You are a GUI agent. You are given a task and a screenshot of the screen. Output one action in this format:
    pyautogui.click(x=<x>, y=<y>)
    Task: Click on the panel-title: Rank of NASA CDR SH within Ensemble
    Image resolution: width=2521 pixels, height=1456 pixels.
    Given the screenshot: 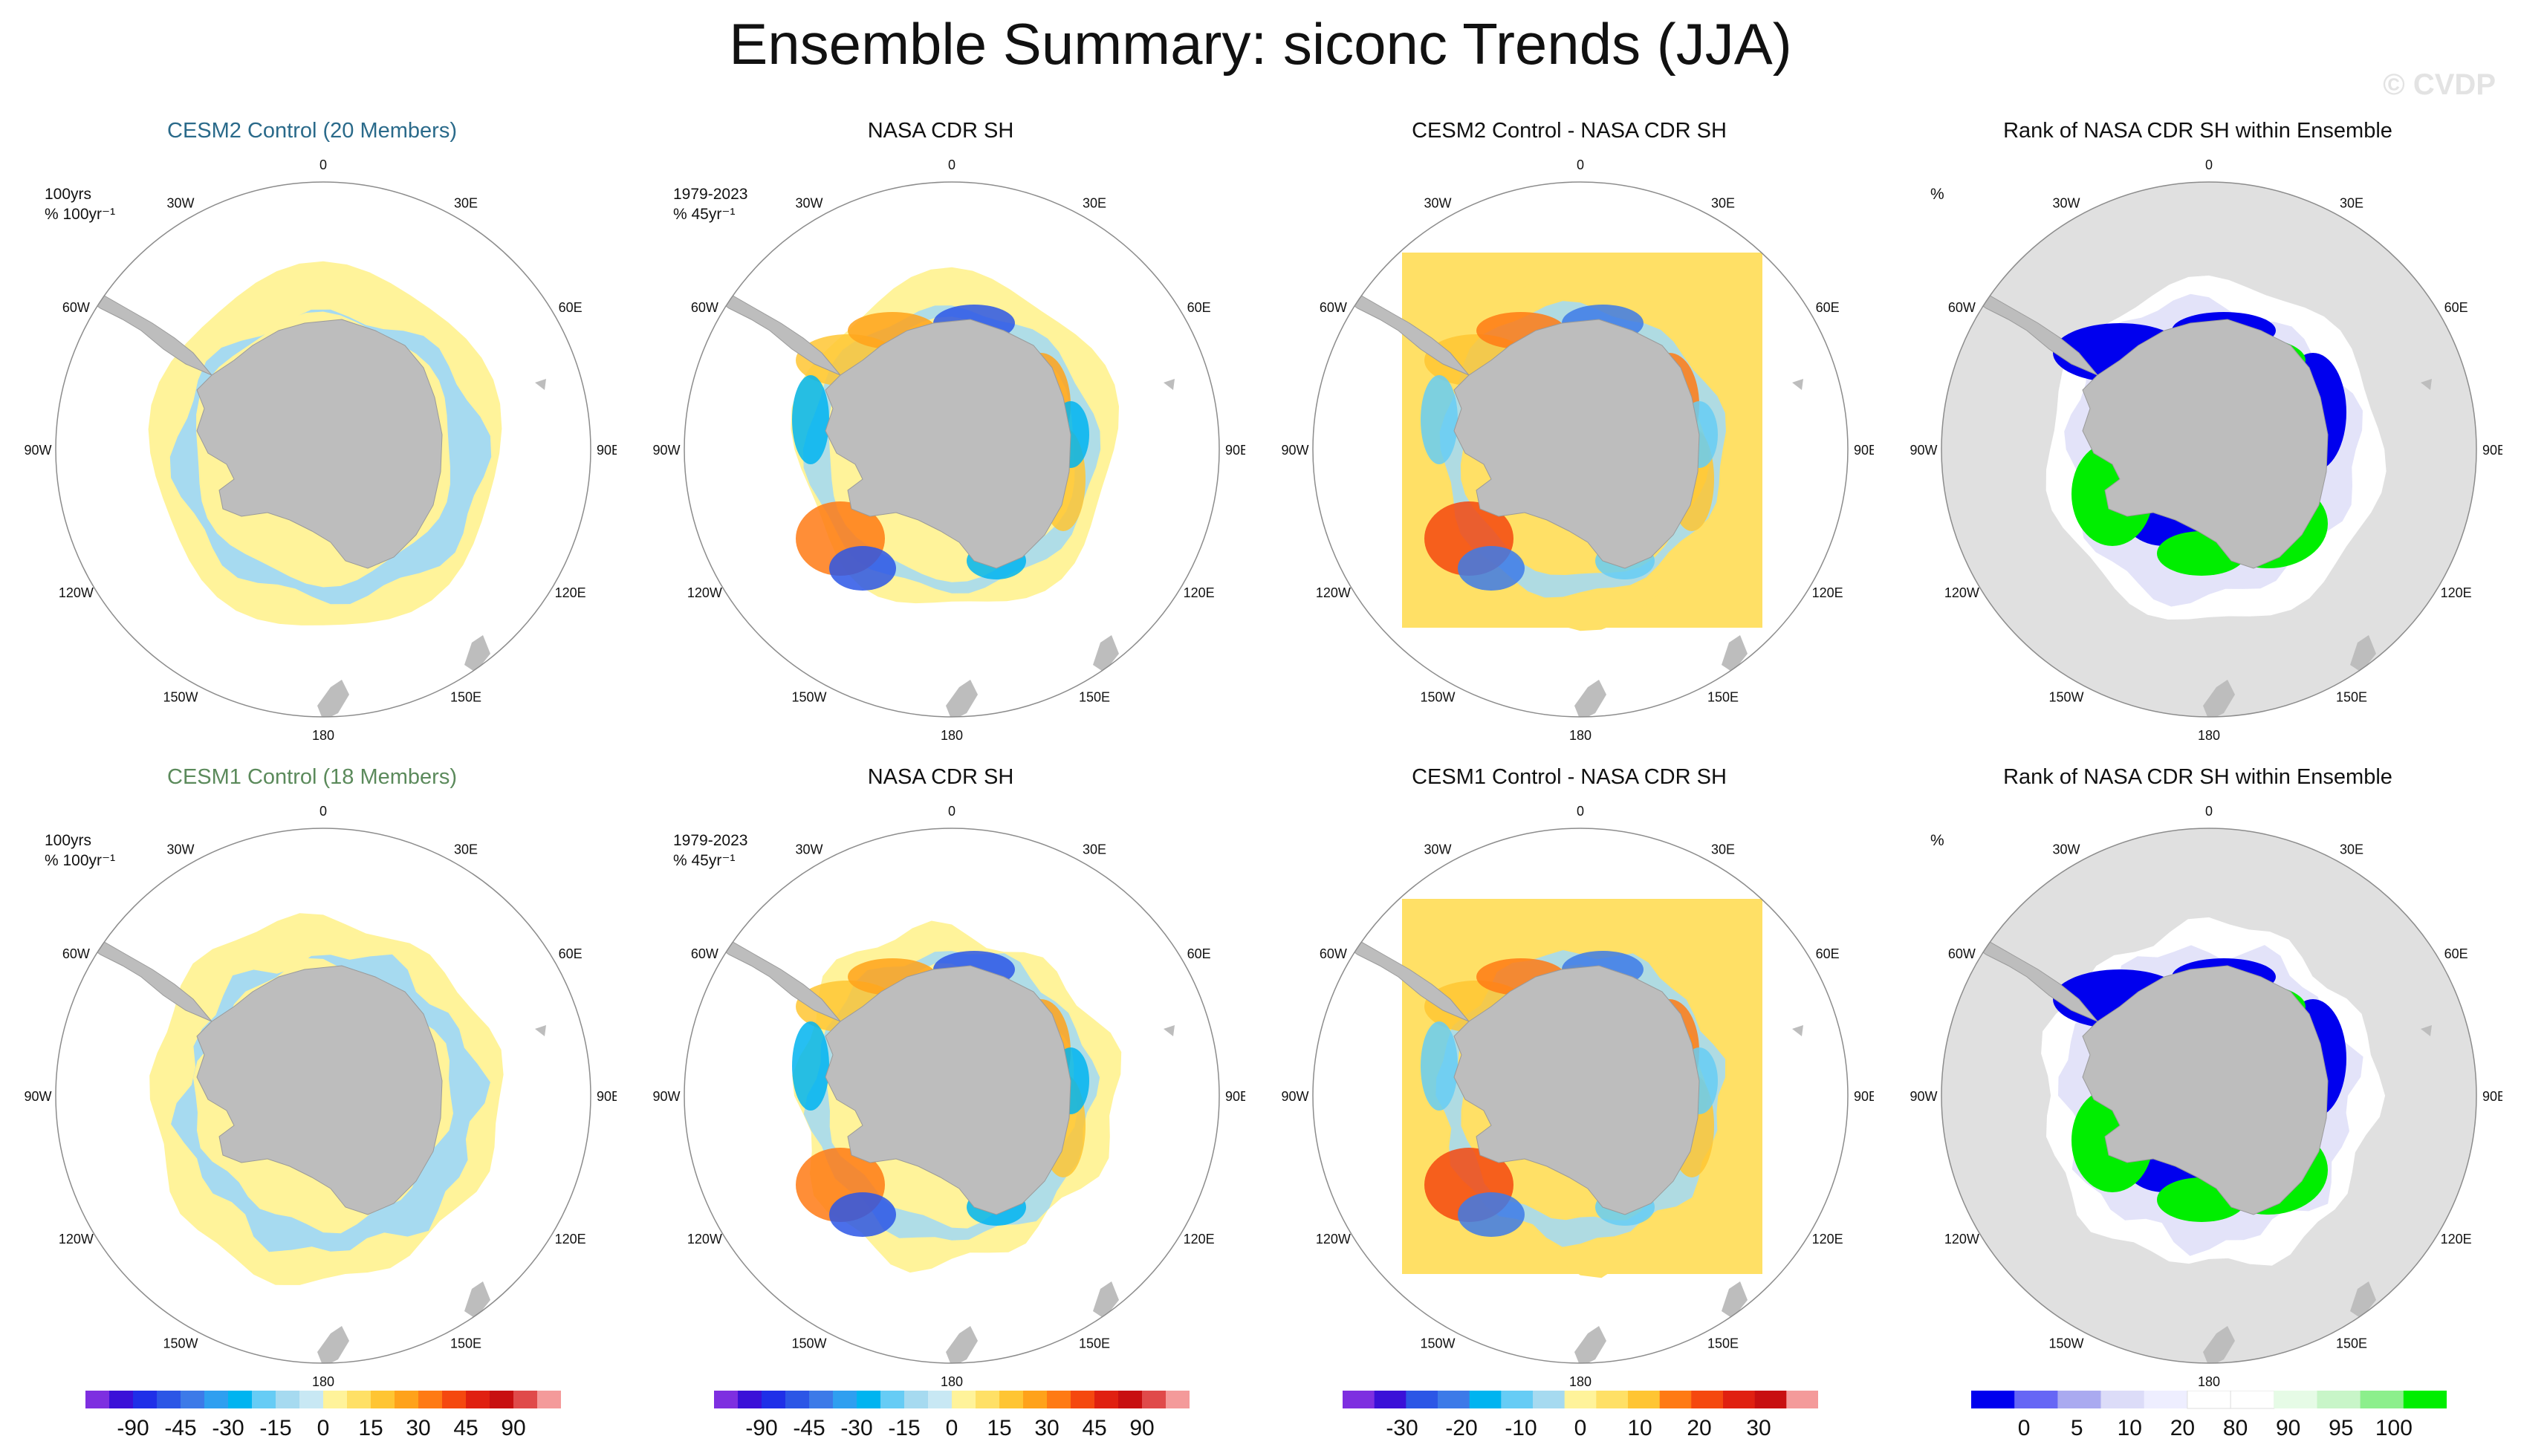 What is the action you would take?
    pyautogui.click(x=2197, y=777)
    